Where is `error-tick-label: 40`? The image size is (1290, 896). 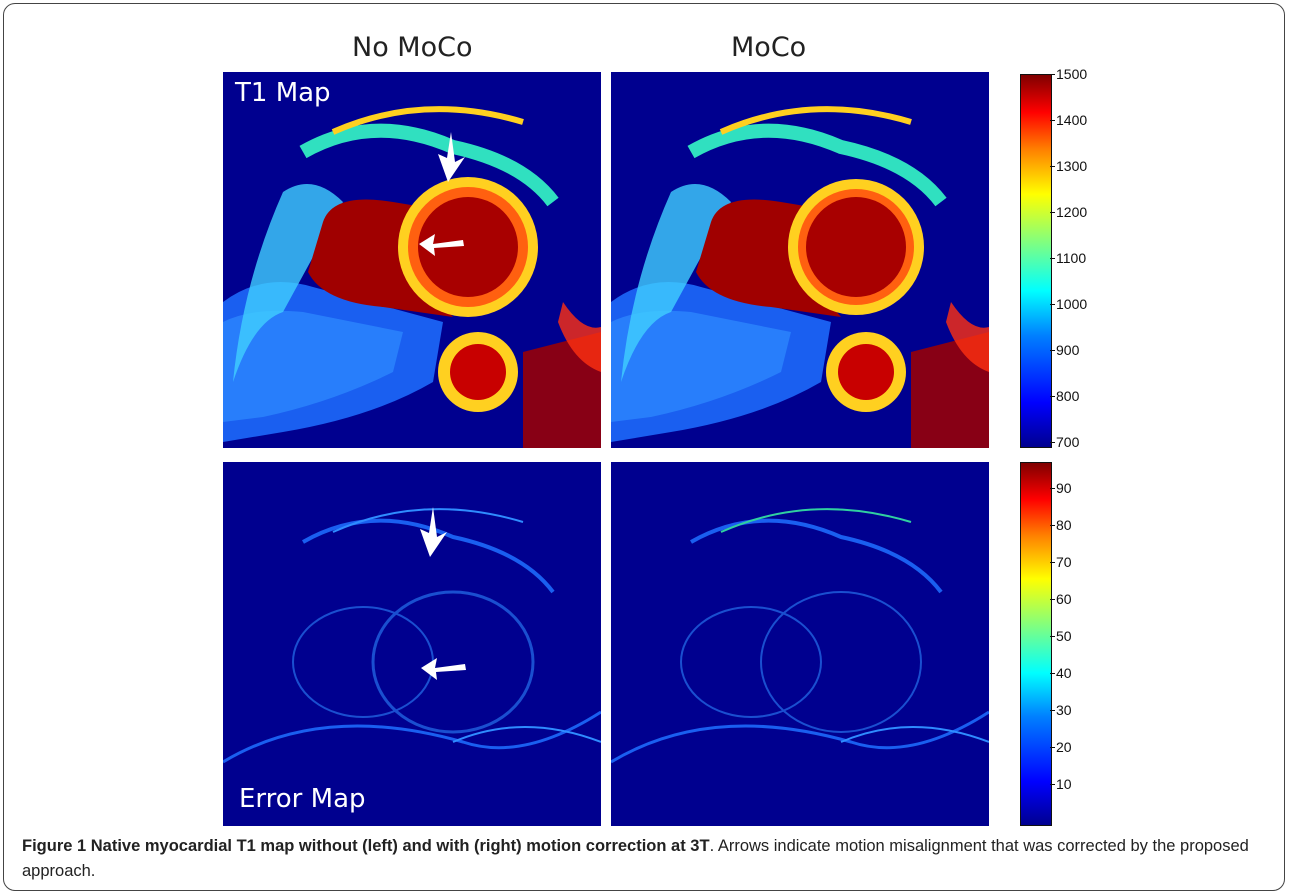
error-tick-label: 40 is located at coordinates (1061, 673).